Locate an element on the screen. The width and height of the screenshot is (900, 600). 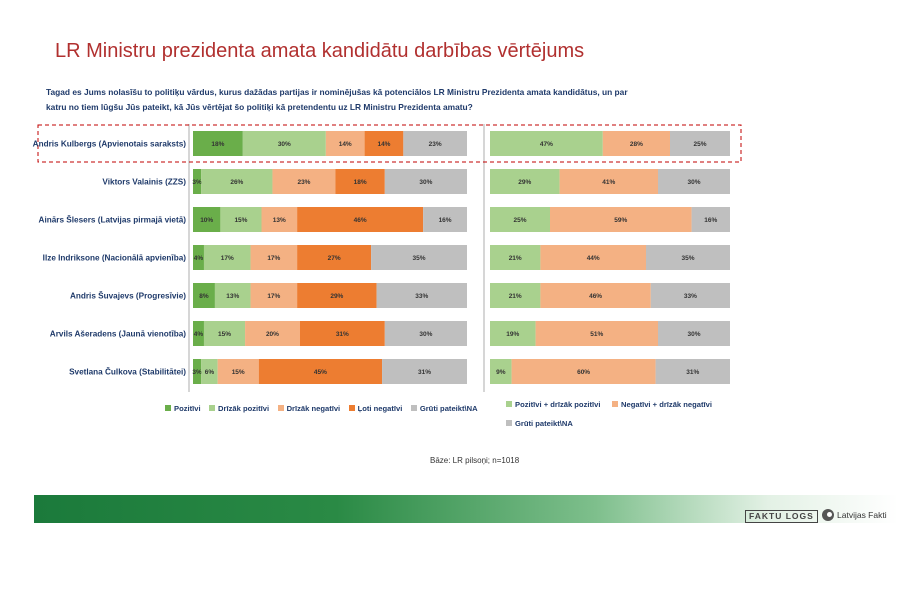
category-label: Andris Šuvajevs (Progresīvie) is located at coordinates (128, 295).